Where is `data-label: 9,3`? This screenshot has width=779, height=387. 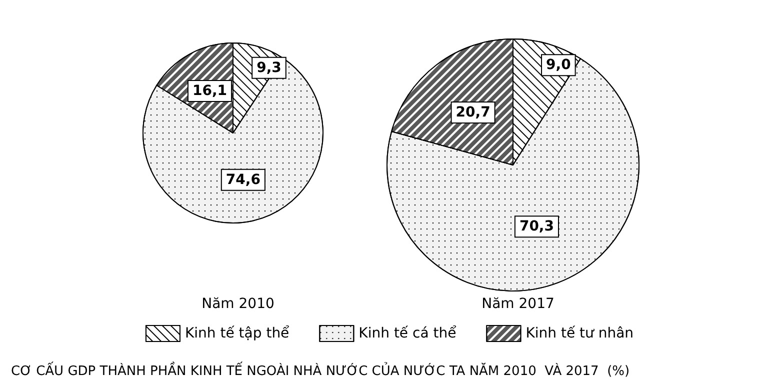 data-label: 9,3 is located at coordinates (269, 68).